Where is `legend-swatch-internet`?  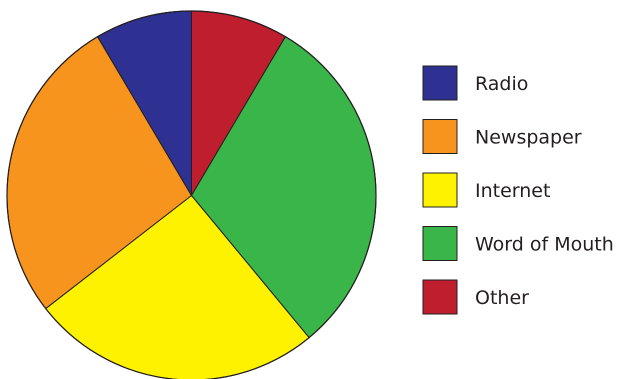
legend-swatch-internet is located at coordinates (440, 190).